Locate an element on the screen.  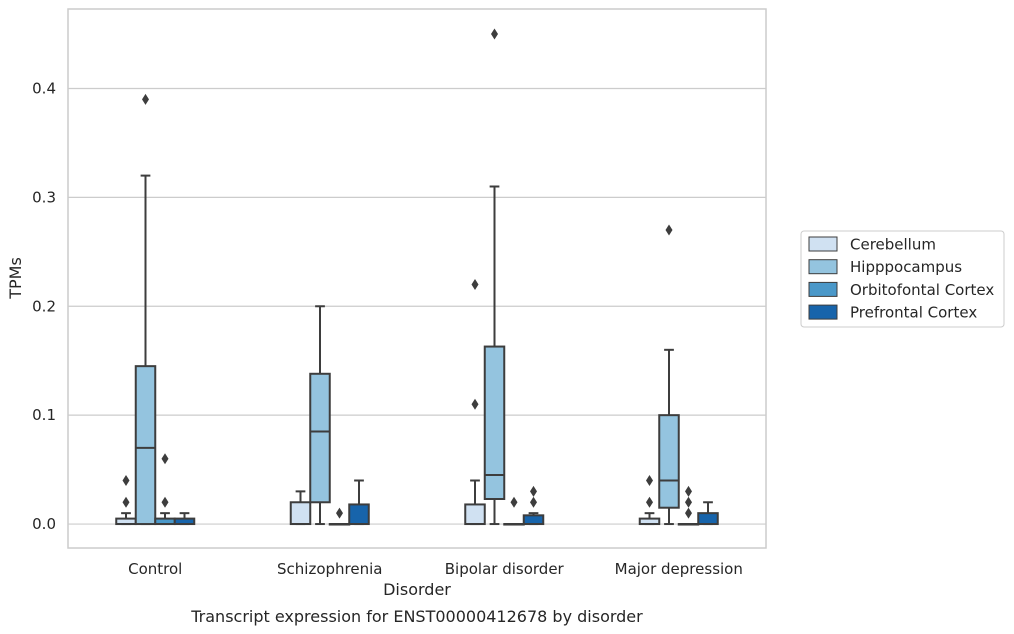
y-axis-label: TPMs is located at coordinates (15, 278).